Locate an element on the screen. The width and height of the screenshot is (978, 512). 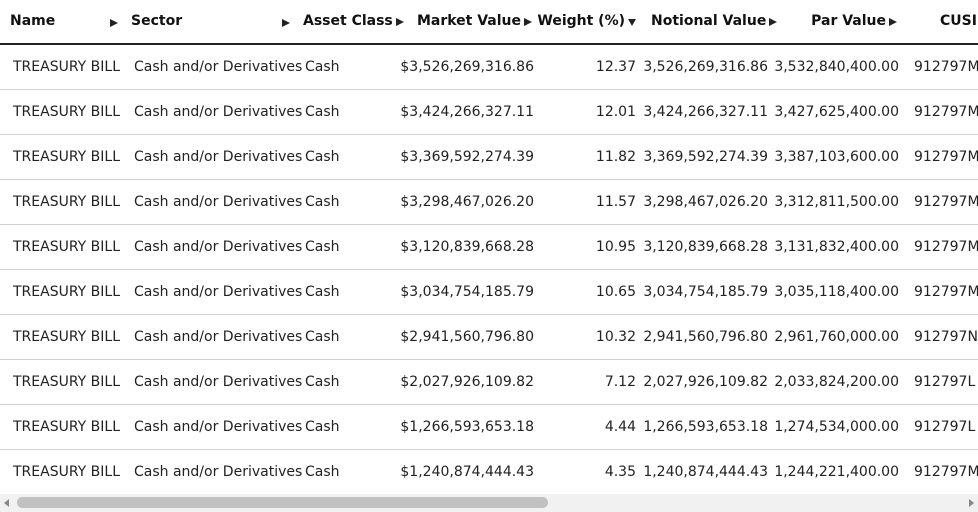
weight-cell: 7.12 is located at coordinates (620, 382).